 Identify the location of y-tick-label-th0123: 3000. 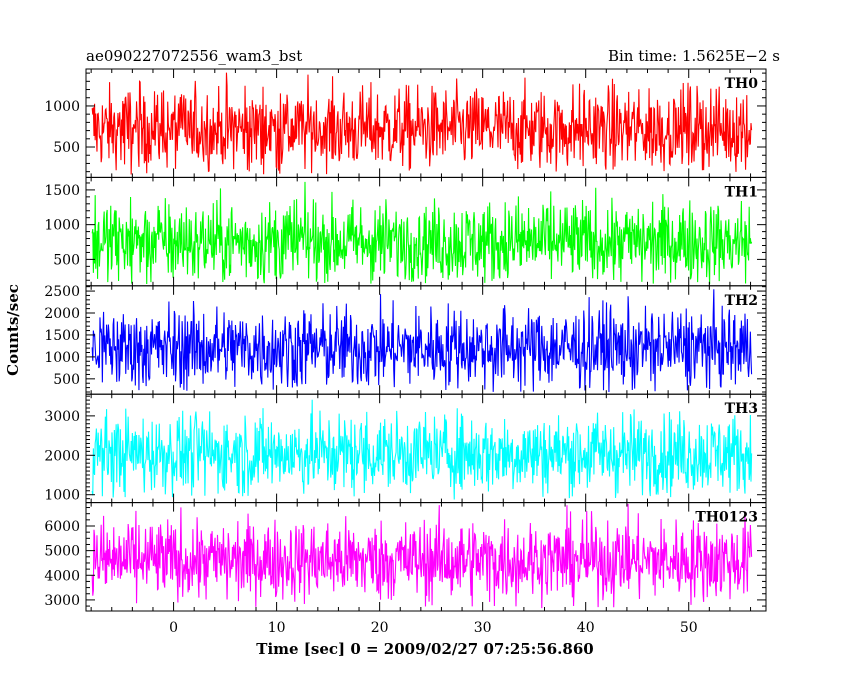
(62, 601).